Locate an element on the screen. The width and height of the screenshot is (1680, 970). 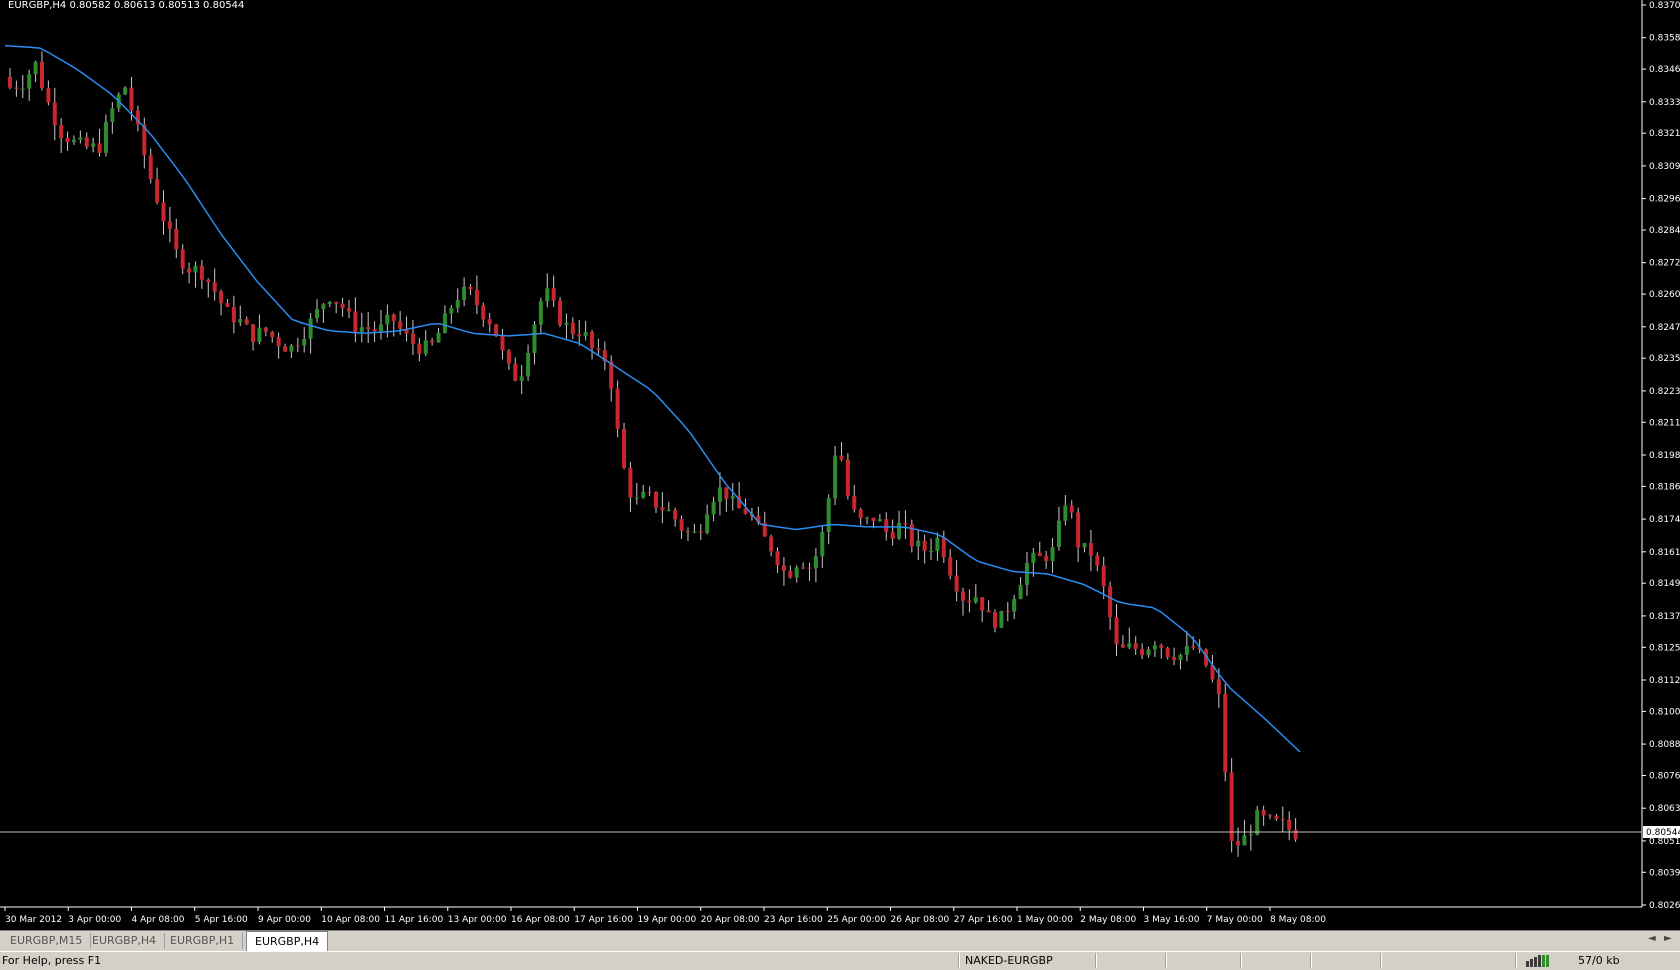
time-tick-label: 9 Apr 00:00 is located at coordinates (284, 920).